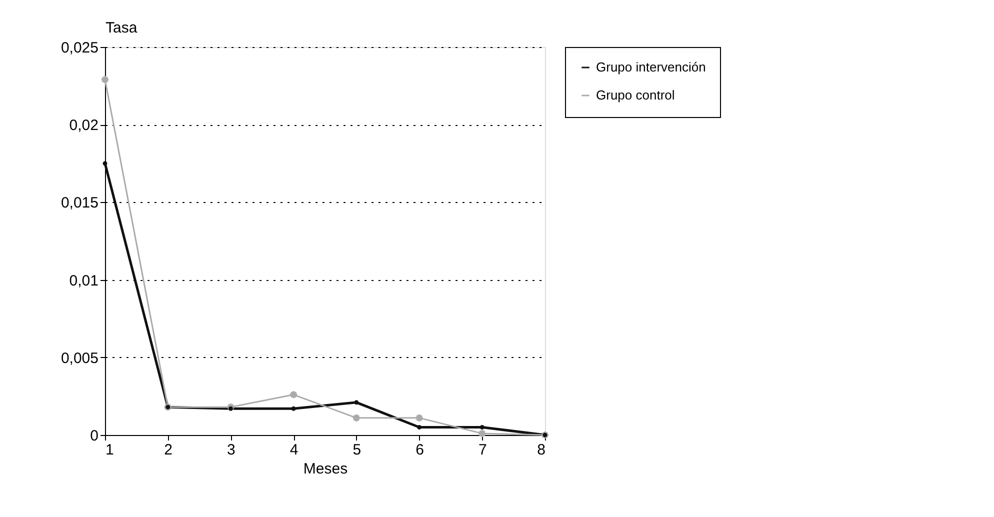 The height and width of the screenshot is (517, 994). Describe the element at coordinates (110, 450) in the screenshot. I see `x-tick-label: 1` at that location.